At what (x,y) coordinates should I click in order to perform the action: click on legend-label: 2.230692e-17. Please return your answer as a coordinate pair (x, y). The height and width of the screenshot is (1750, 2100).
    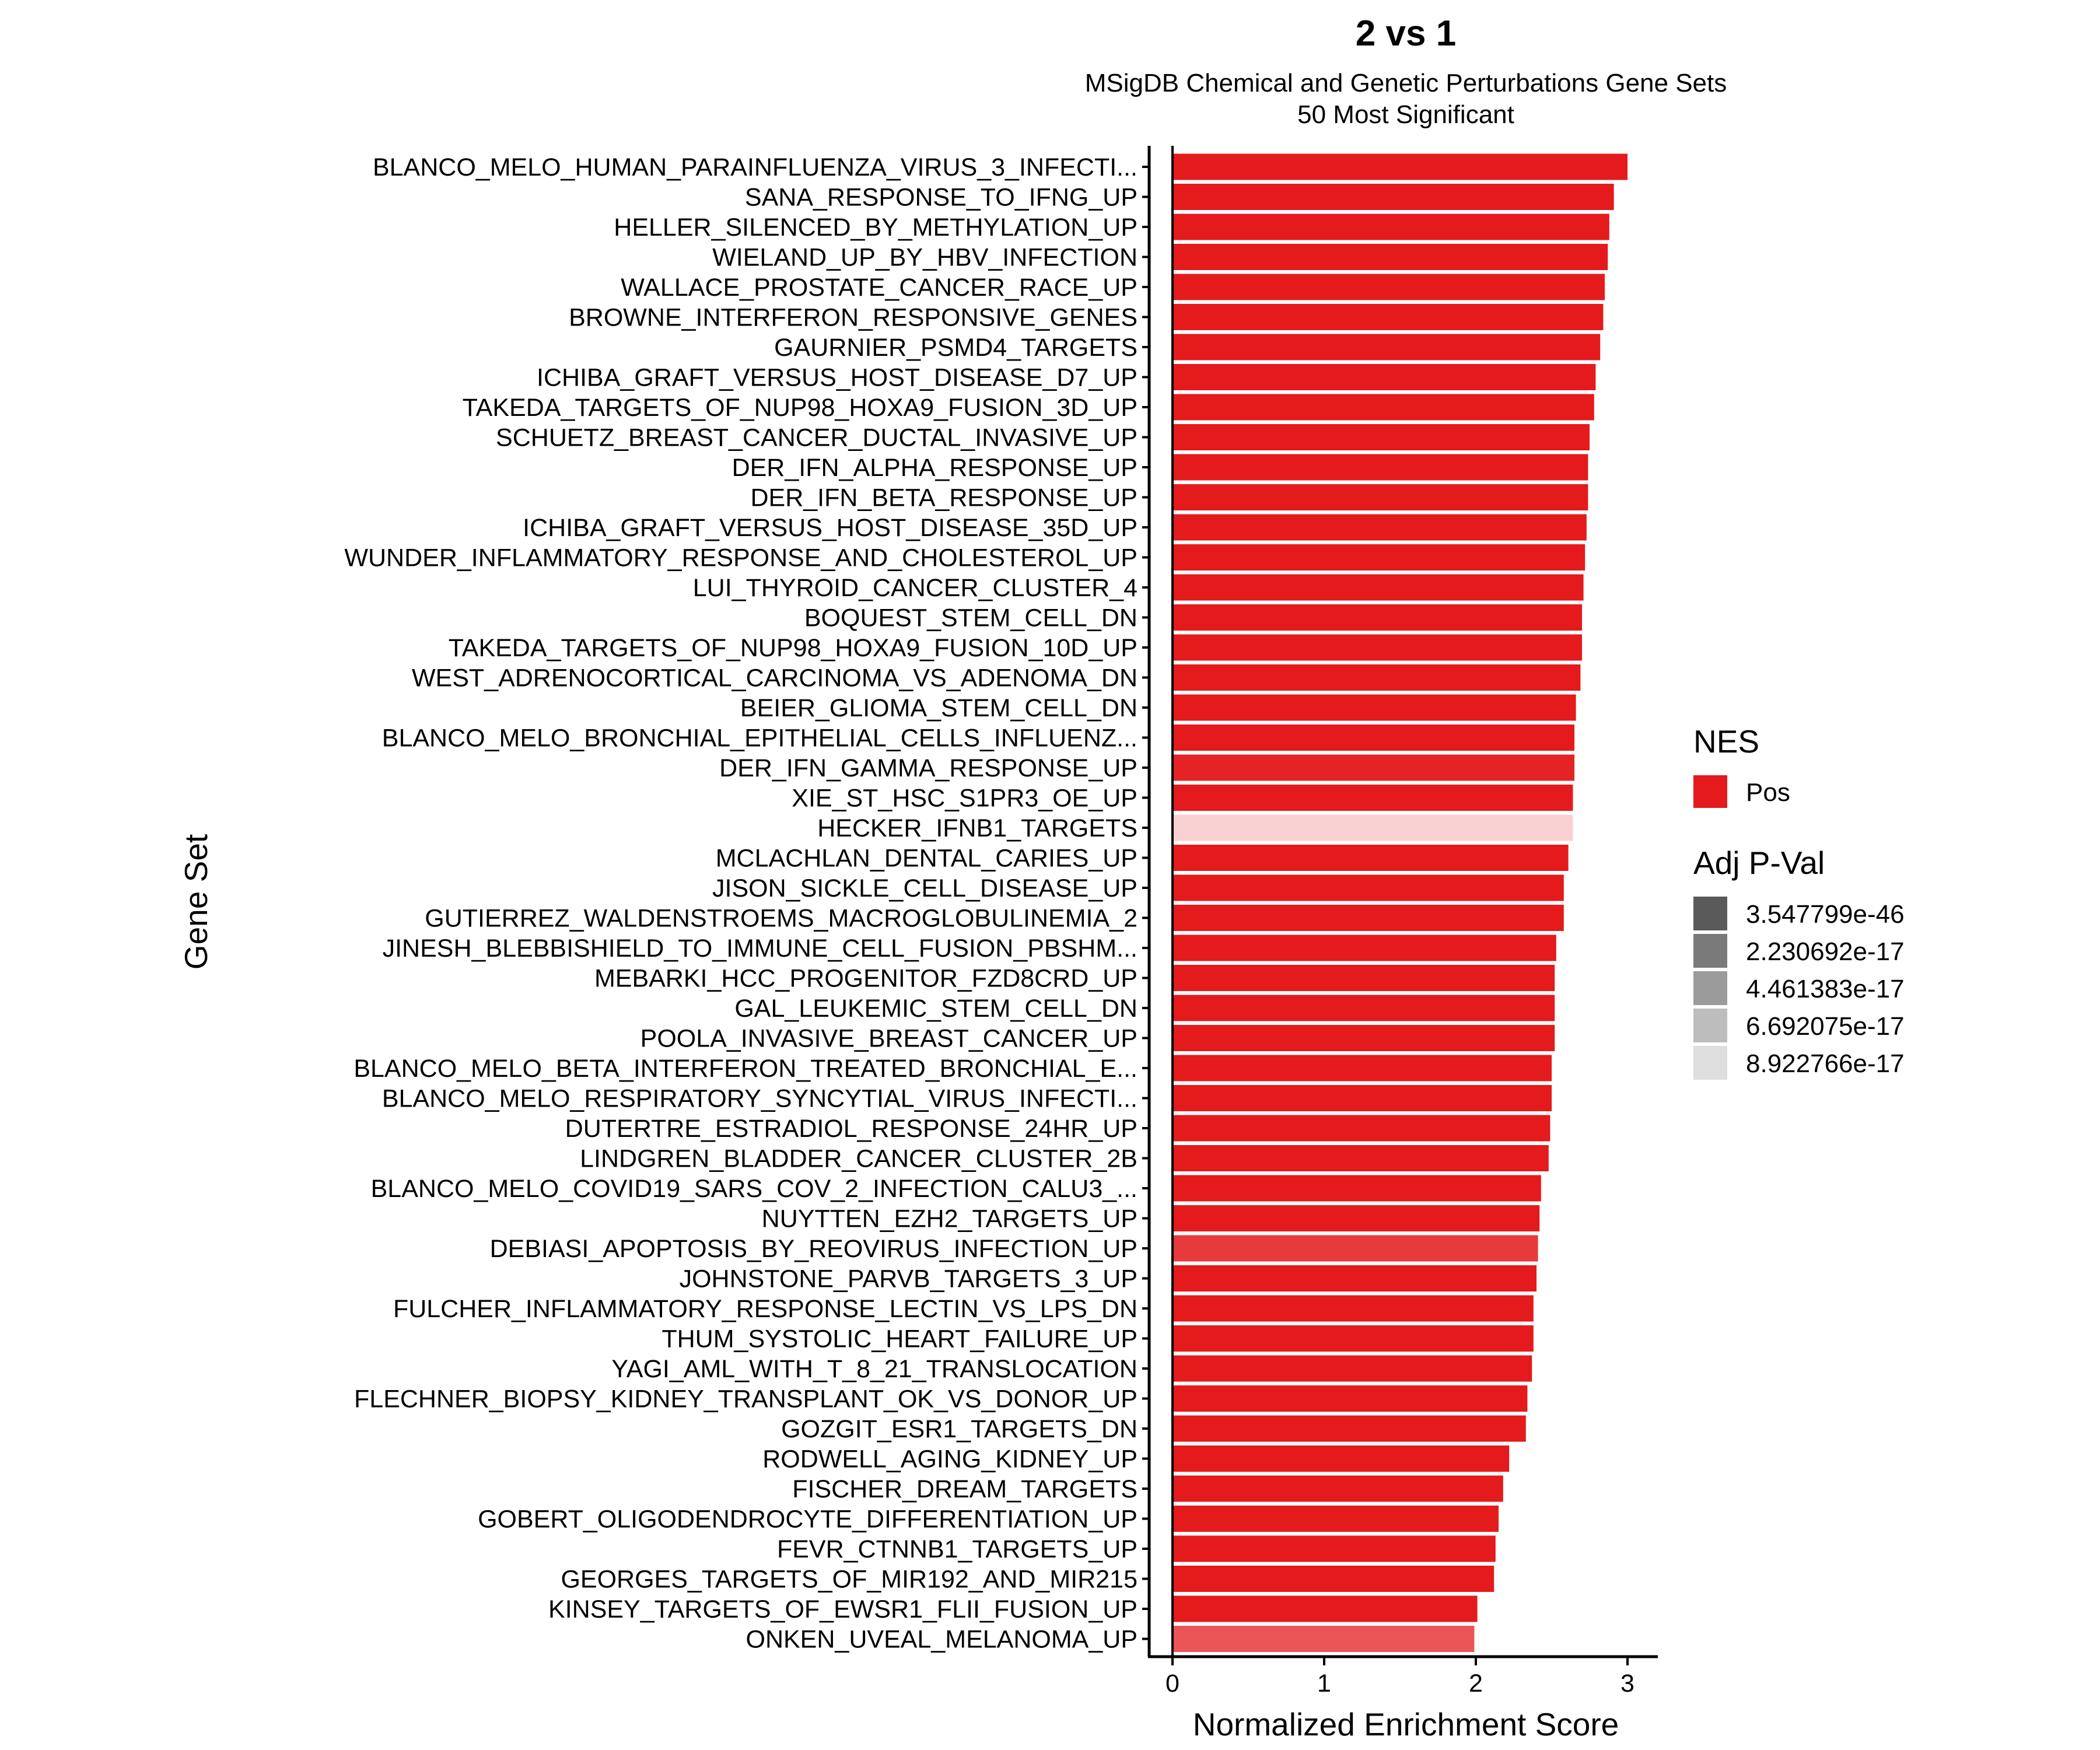
    Looking at the image, I should click on (1825, 951).